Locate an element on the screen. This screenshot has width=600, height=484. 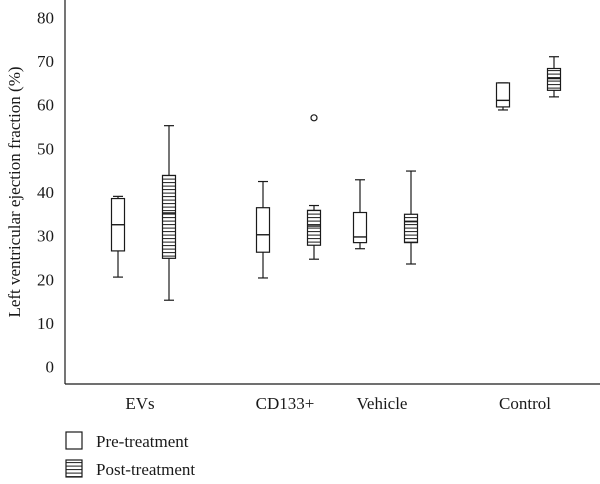
legend-swatch-post-treatment is located at coordinates (74, 468).